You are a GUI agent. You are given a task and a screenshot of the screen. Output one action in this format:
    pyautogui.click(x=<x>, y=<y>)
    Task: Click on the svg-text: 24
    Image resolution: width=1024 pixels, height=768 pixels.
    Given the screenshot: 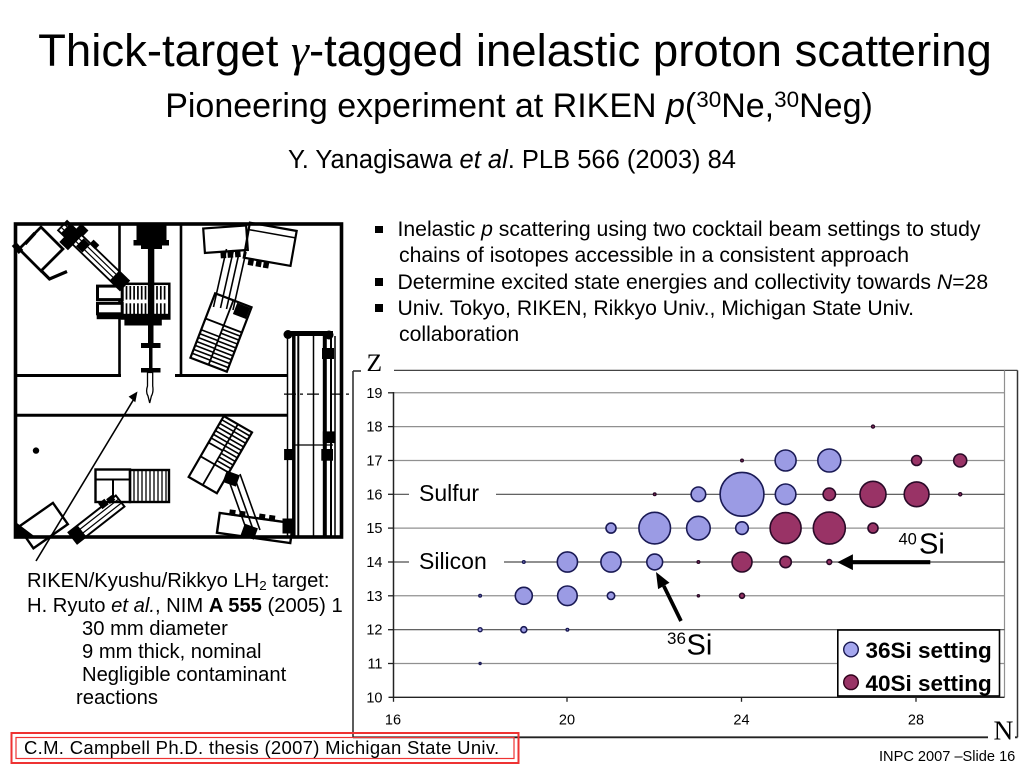 What is the action you would take?
    pyautogui.click(x=741, y=720)
    